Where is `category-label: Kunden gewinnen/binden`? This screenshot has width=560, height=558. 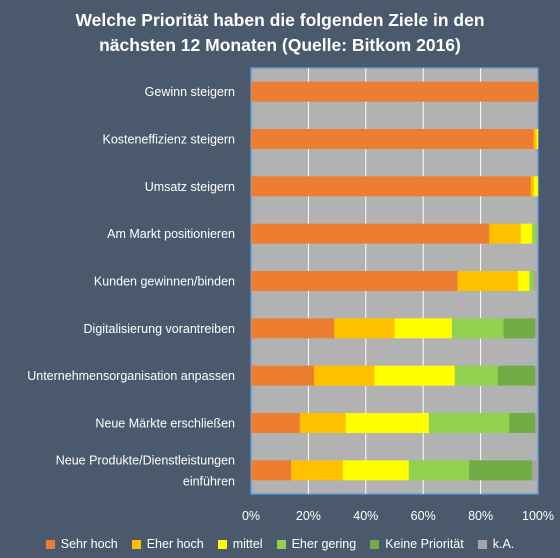 category-label: Kunden gewinnen/binden is located at coordinates (164, 282).